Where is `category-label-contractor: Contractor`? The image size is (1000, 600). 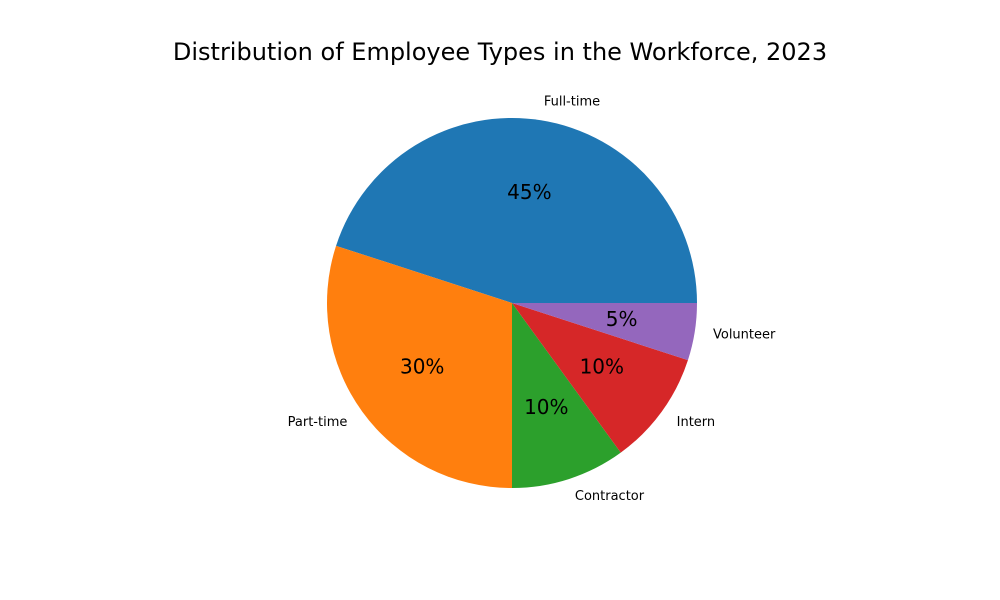 category-label-contractor: Contractor is located at coordinates (610, 496).